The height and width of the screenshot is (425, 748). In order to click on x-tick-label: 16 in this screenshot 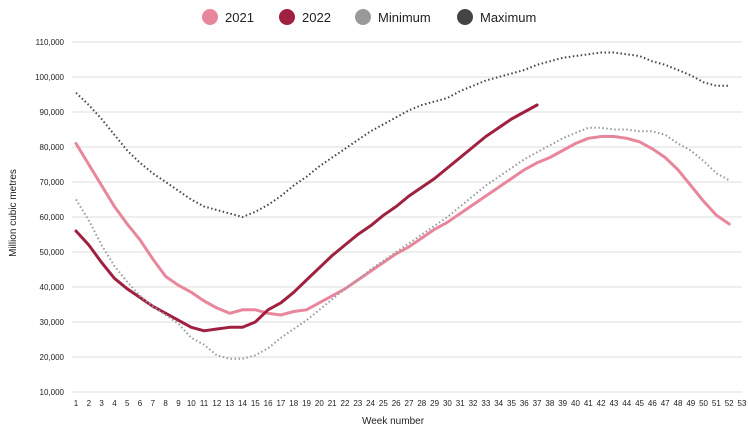, I will do `click(268, 403)`.